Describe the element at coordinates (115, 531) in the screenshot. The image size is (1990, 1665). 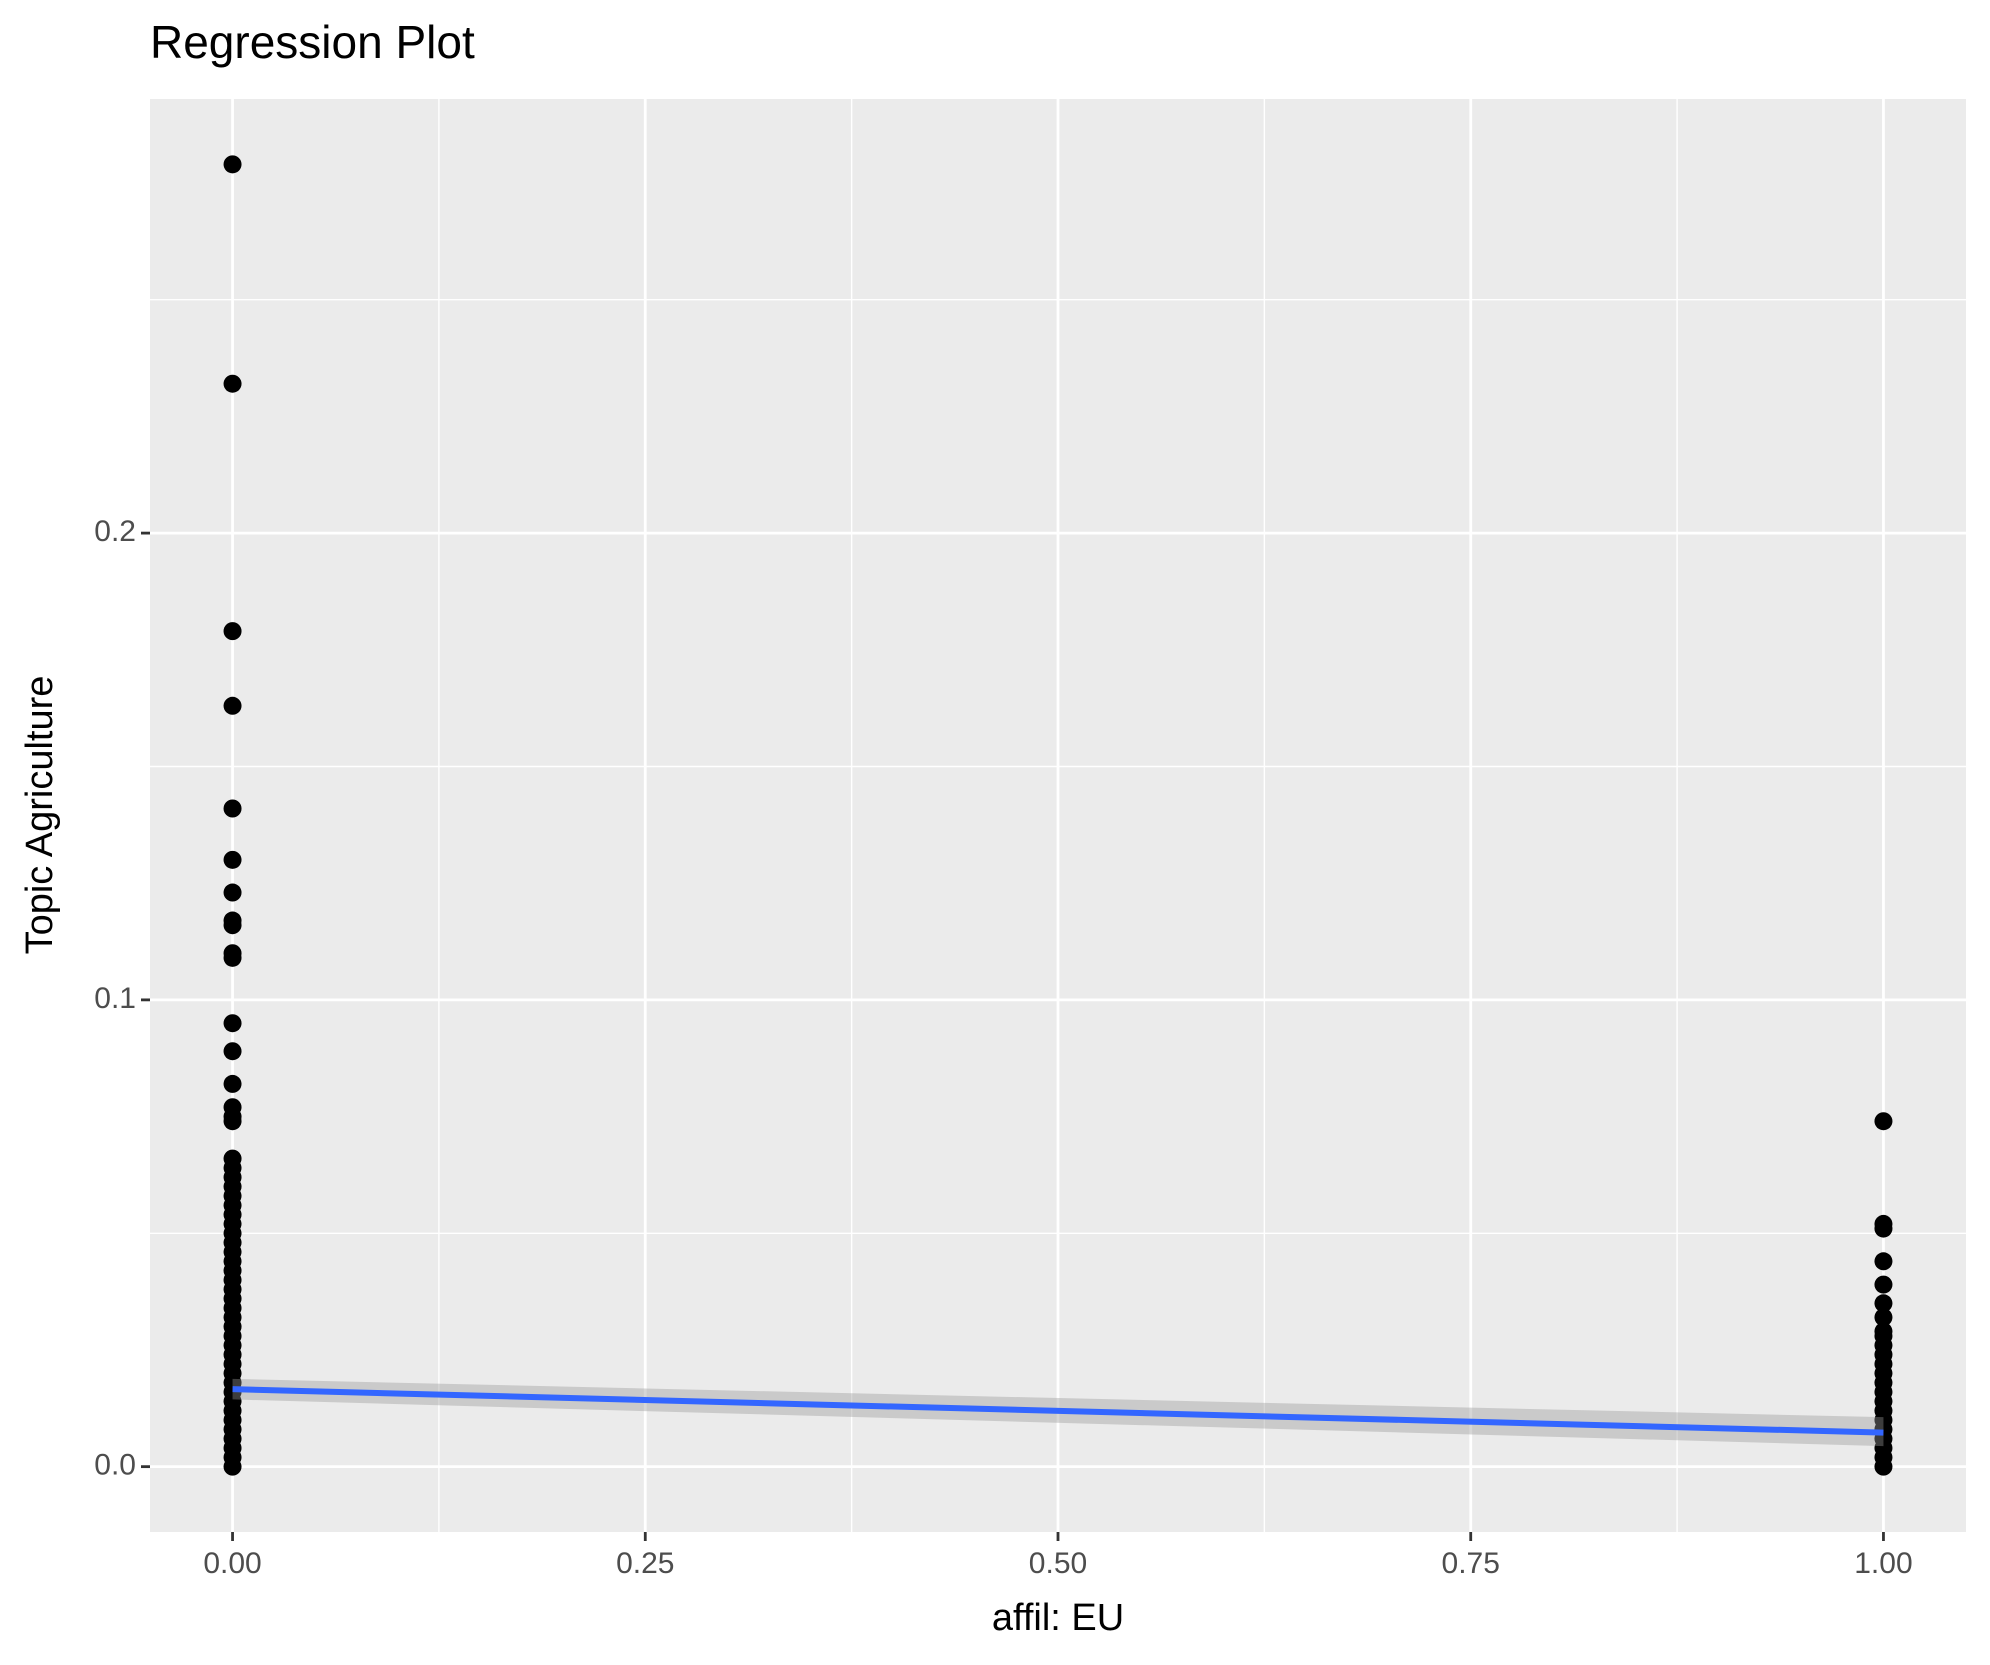
I see `y-tick-label: 0.2` at that location.